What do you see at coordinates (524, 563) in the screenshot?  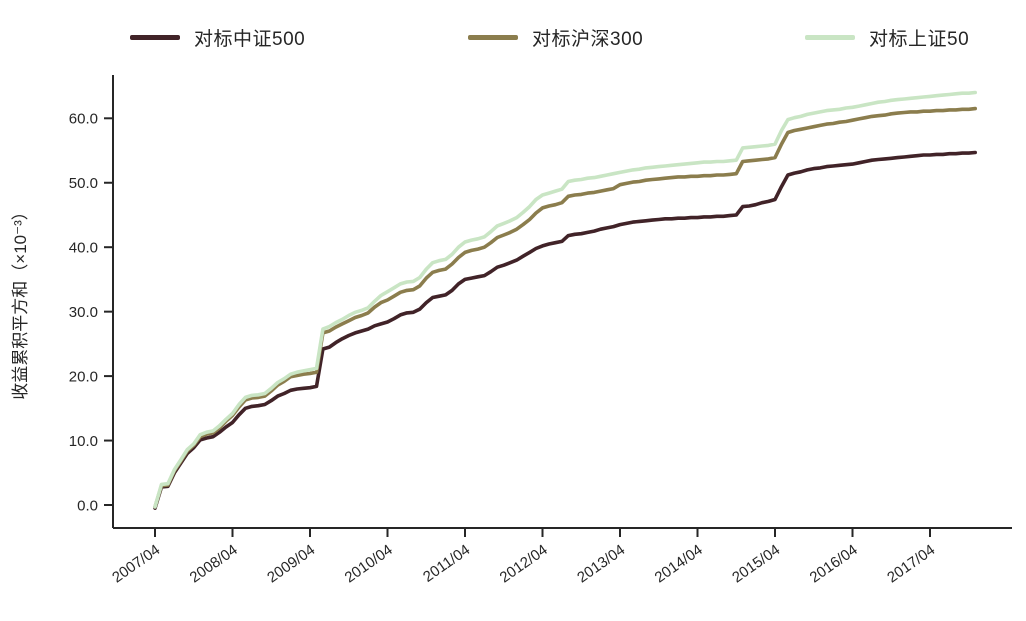 I see `x-tick-label: 2012/04` at bounding box center [524, 563].